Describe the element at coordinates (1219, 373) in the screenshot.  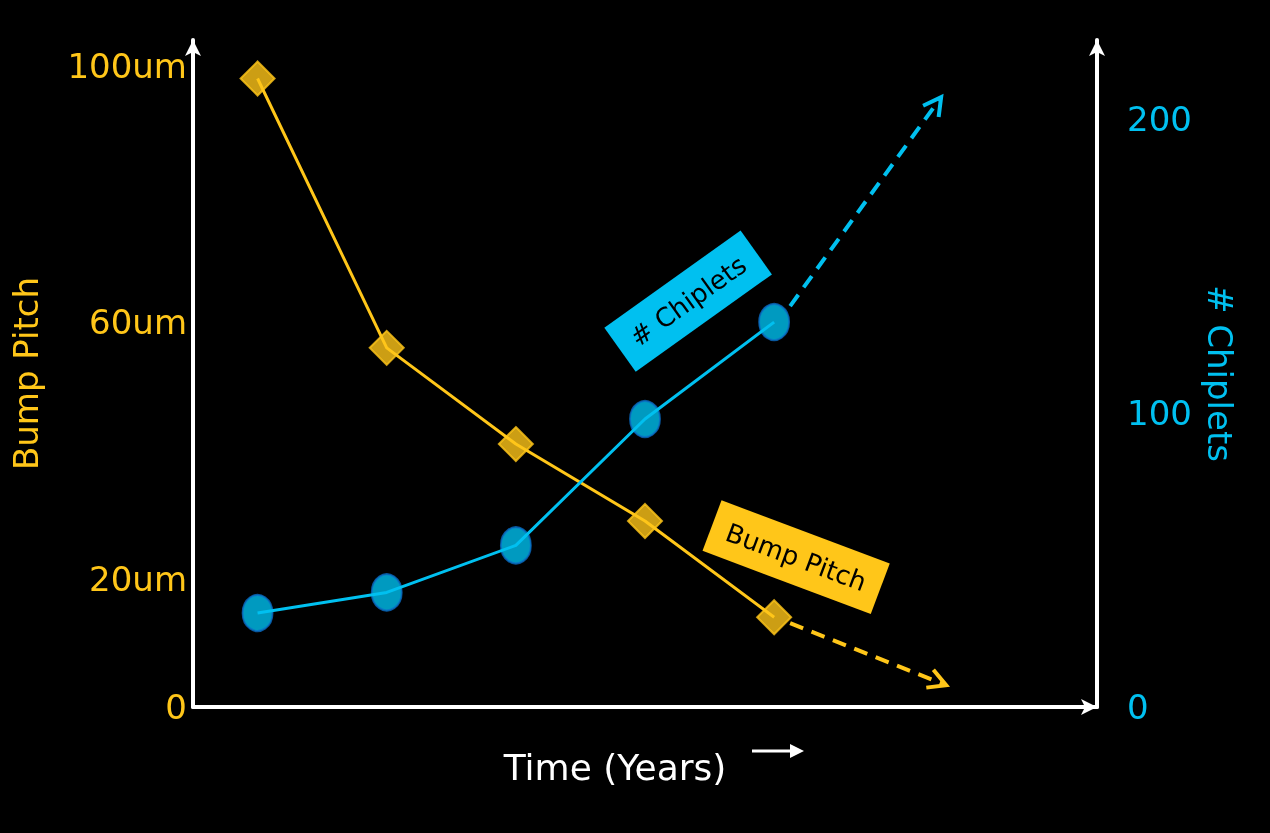
I see `y2-axis-title: # Chiplets` at that location.